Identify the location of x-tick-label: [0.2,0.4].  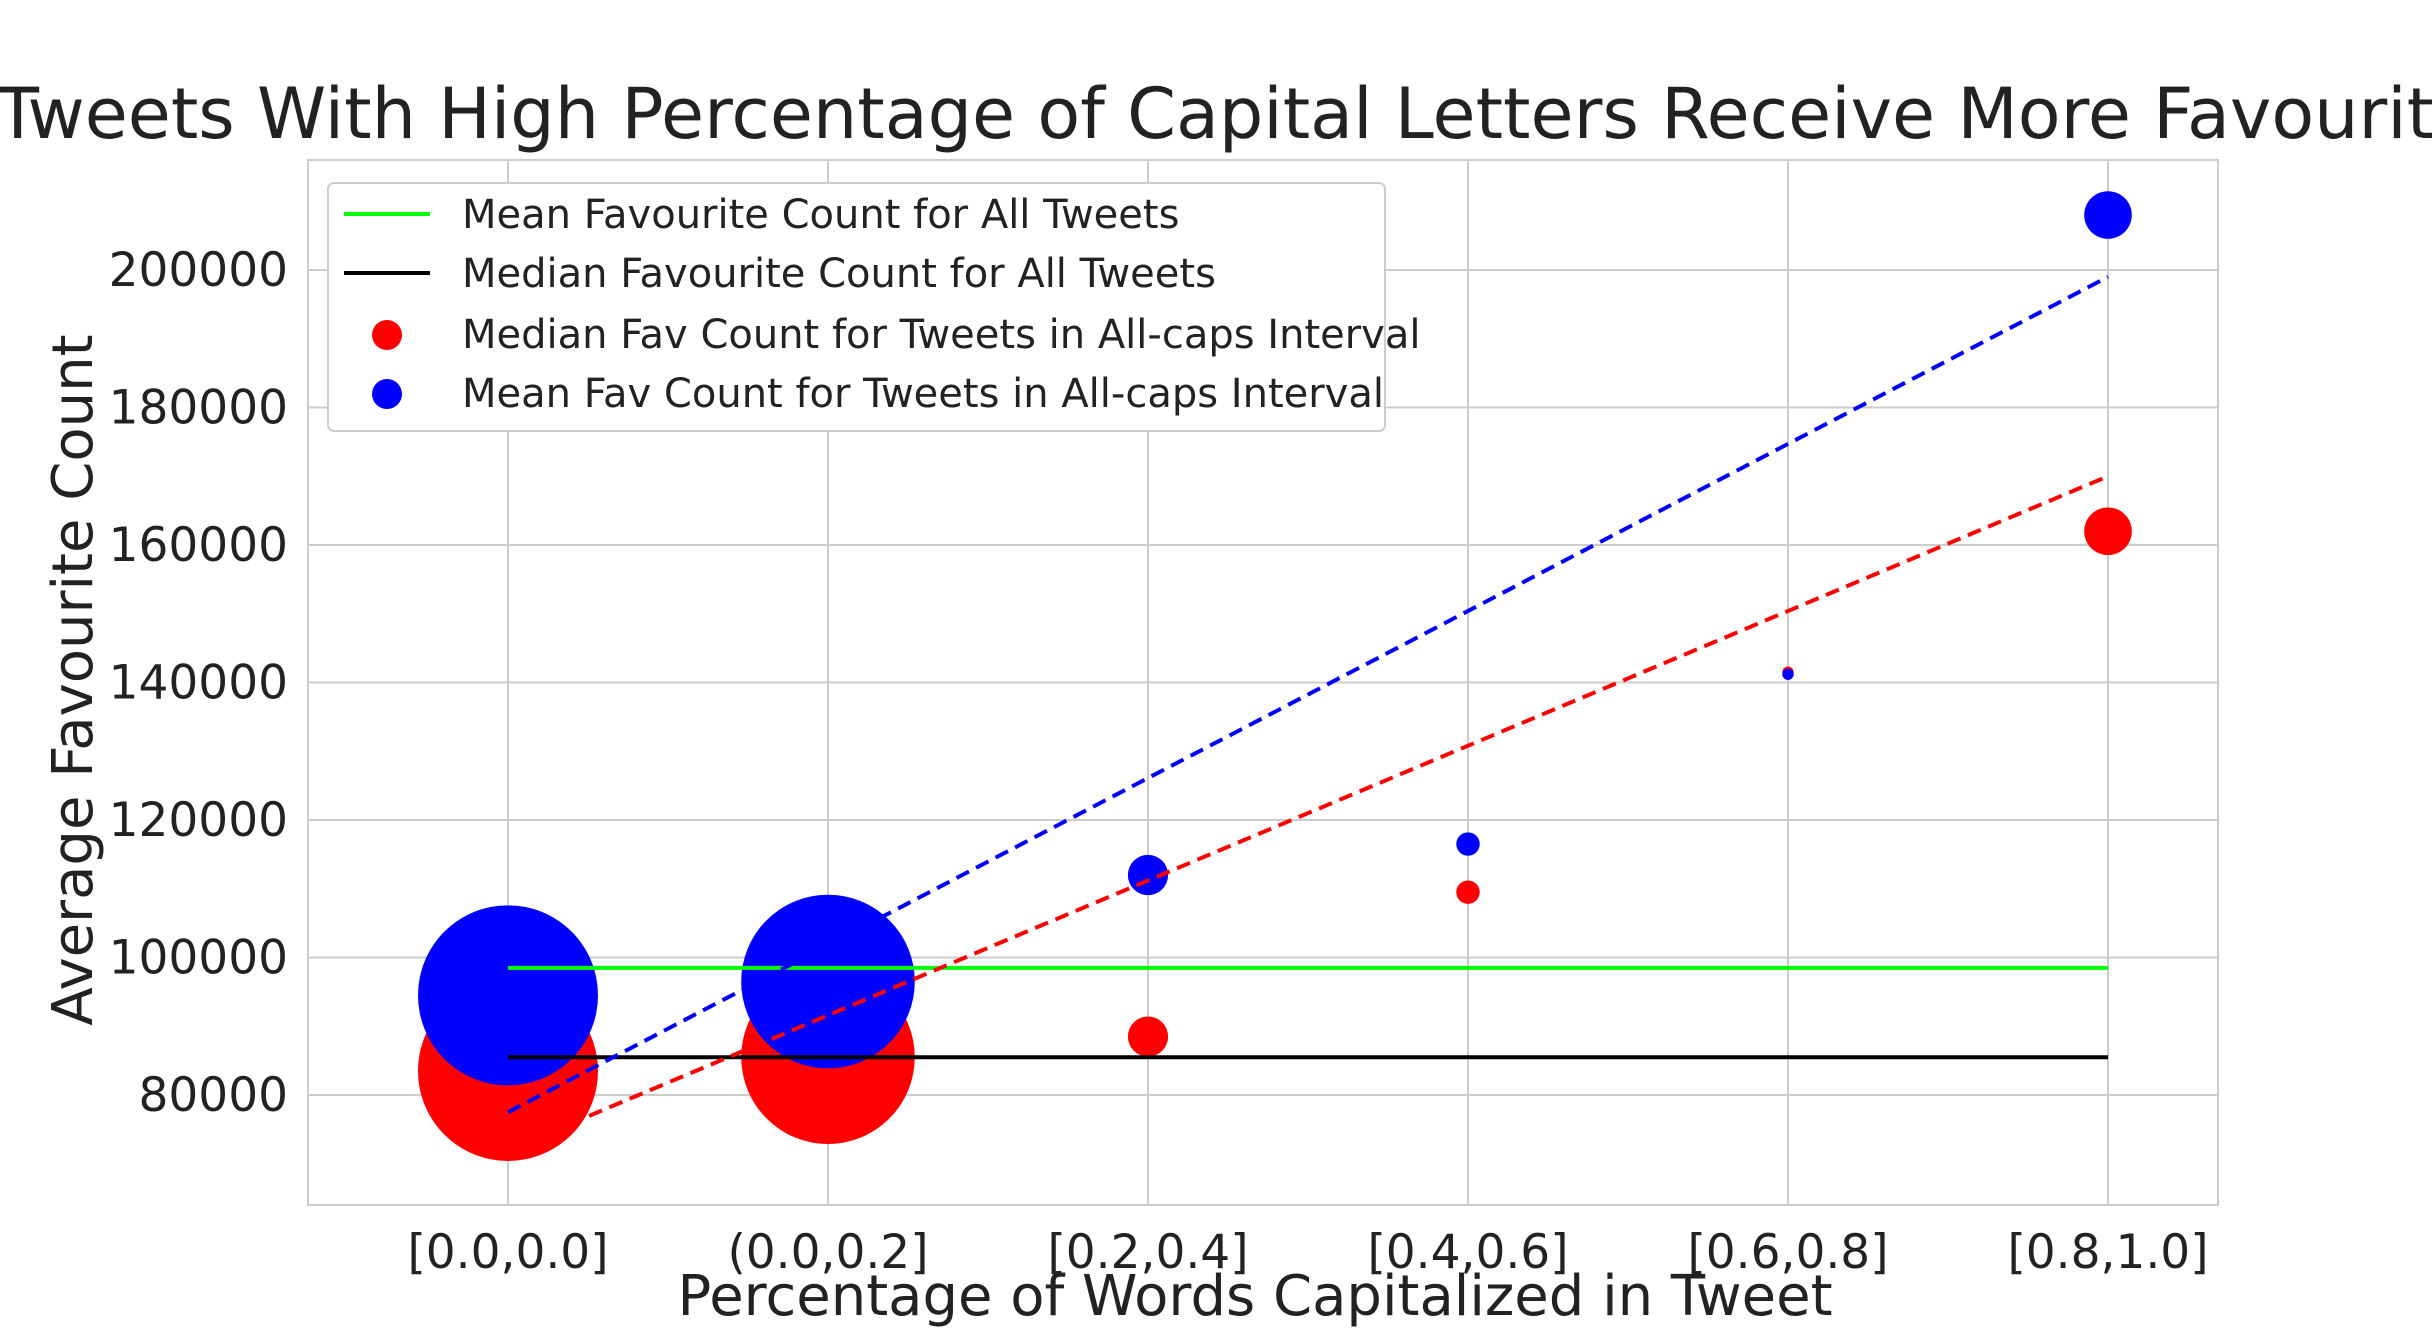
(1147, 1252).